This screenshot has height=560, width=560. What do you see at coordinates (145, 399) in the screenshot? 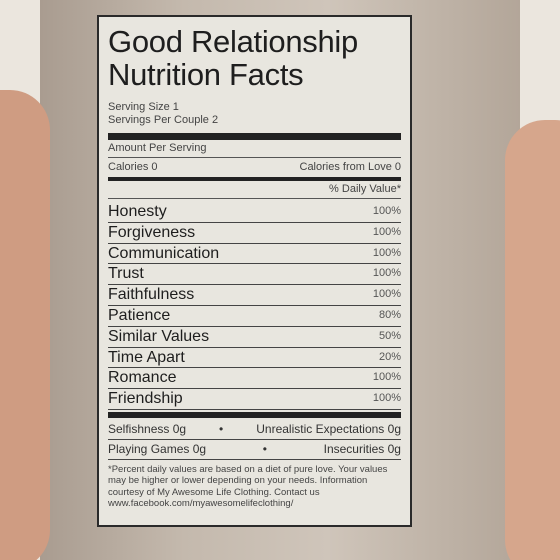
I see `nutrient-name: Friendship` at bounding box center [145, 399].